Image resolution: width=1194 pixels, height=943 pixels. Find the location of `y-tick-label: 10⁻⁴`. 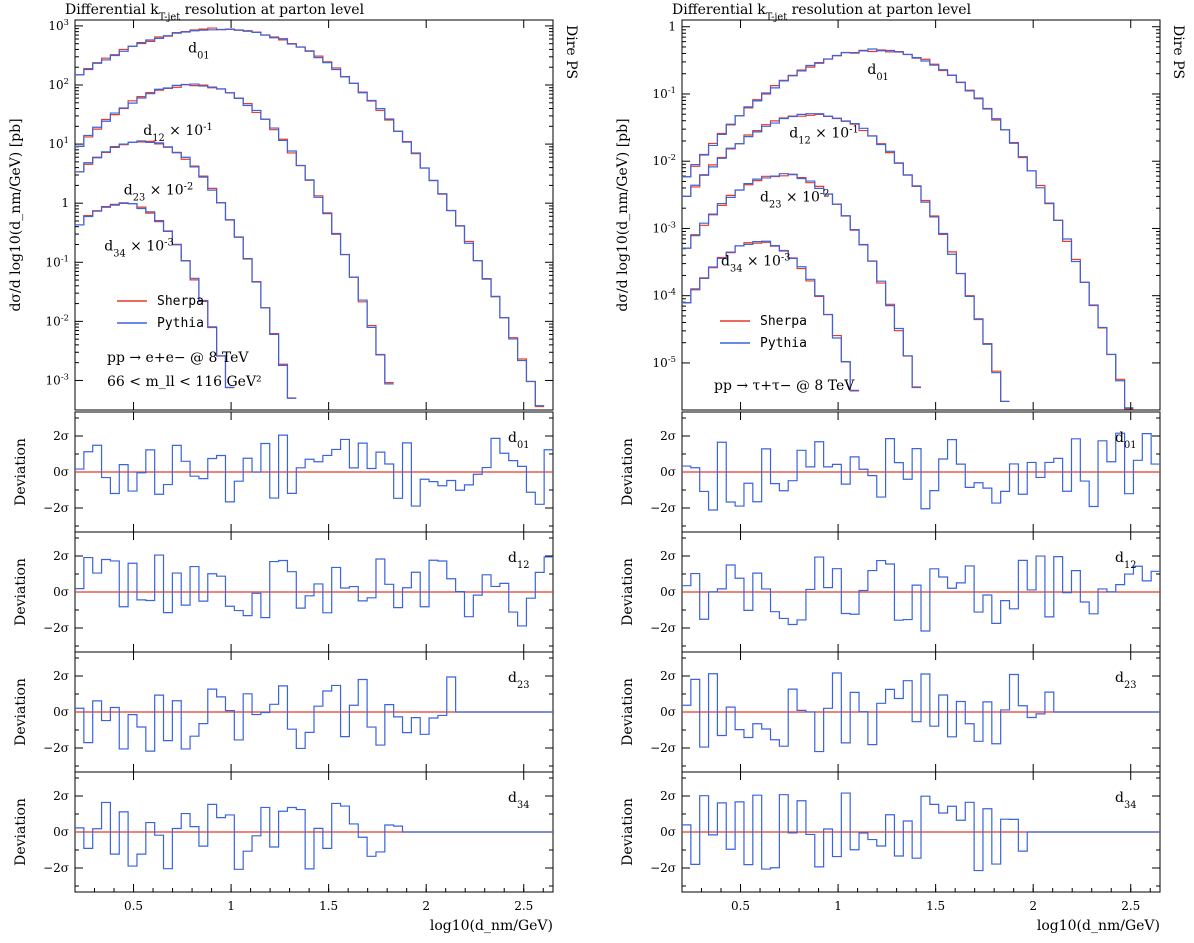

y-tick-label: 10⁻⁴ is located at coordinates (664, 295).